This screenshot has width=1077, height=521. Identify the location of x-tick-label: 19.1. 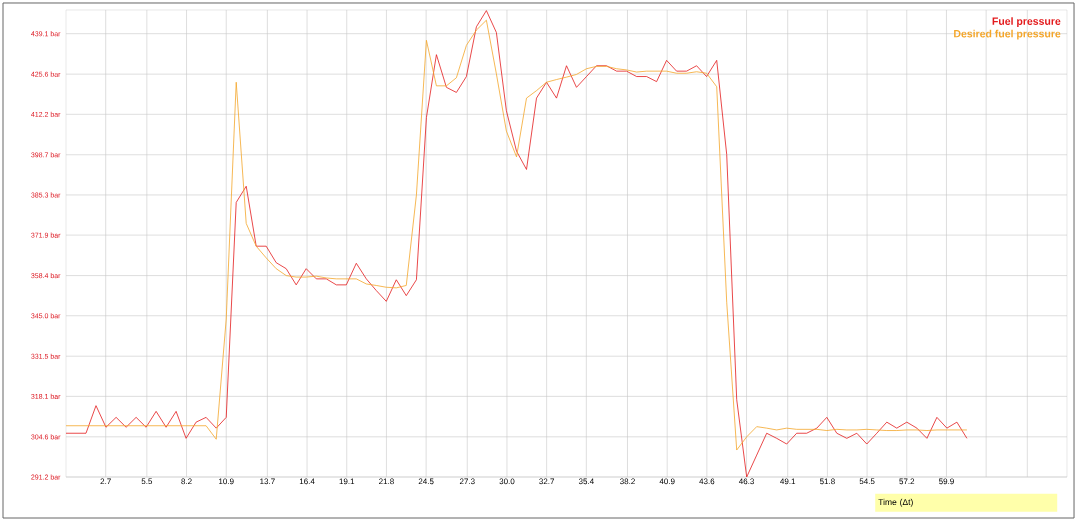
(347, 481).